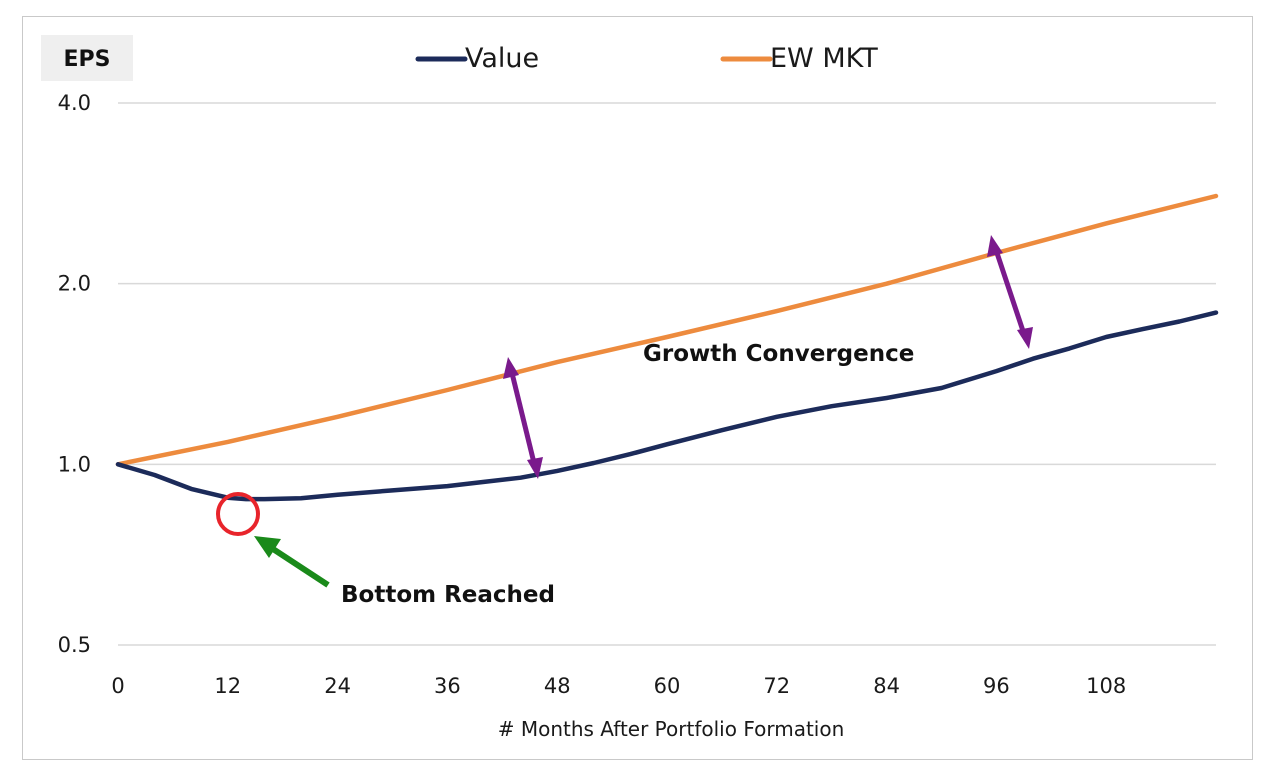  I want to click on legend-label-ew-mkt: EW MKT, so click(824, 58).